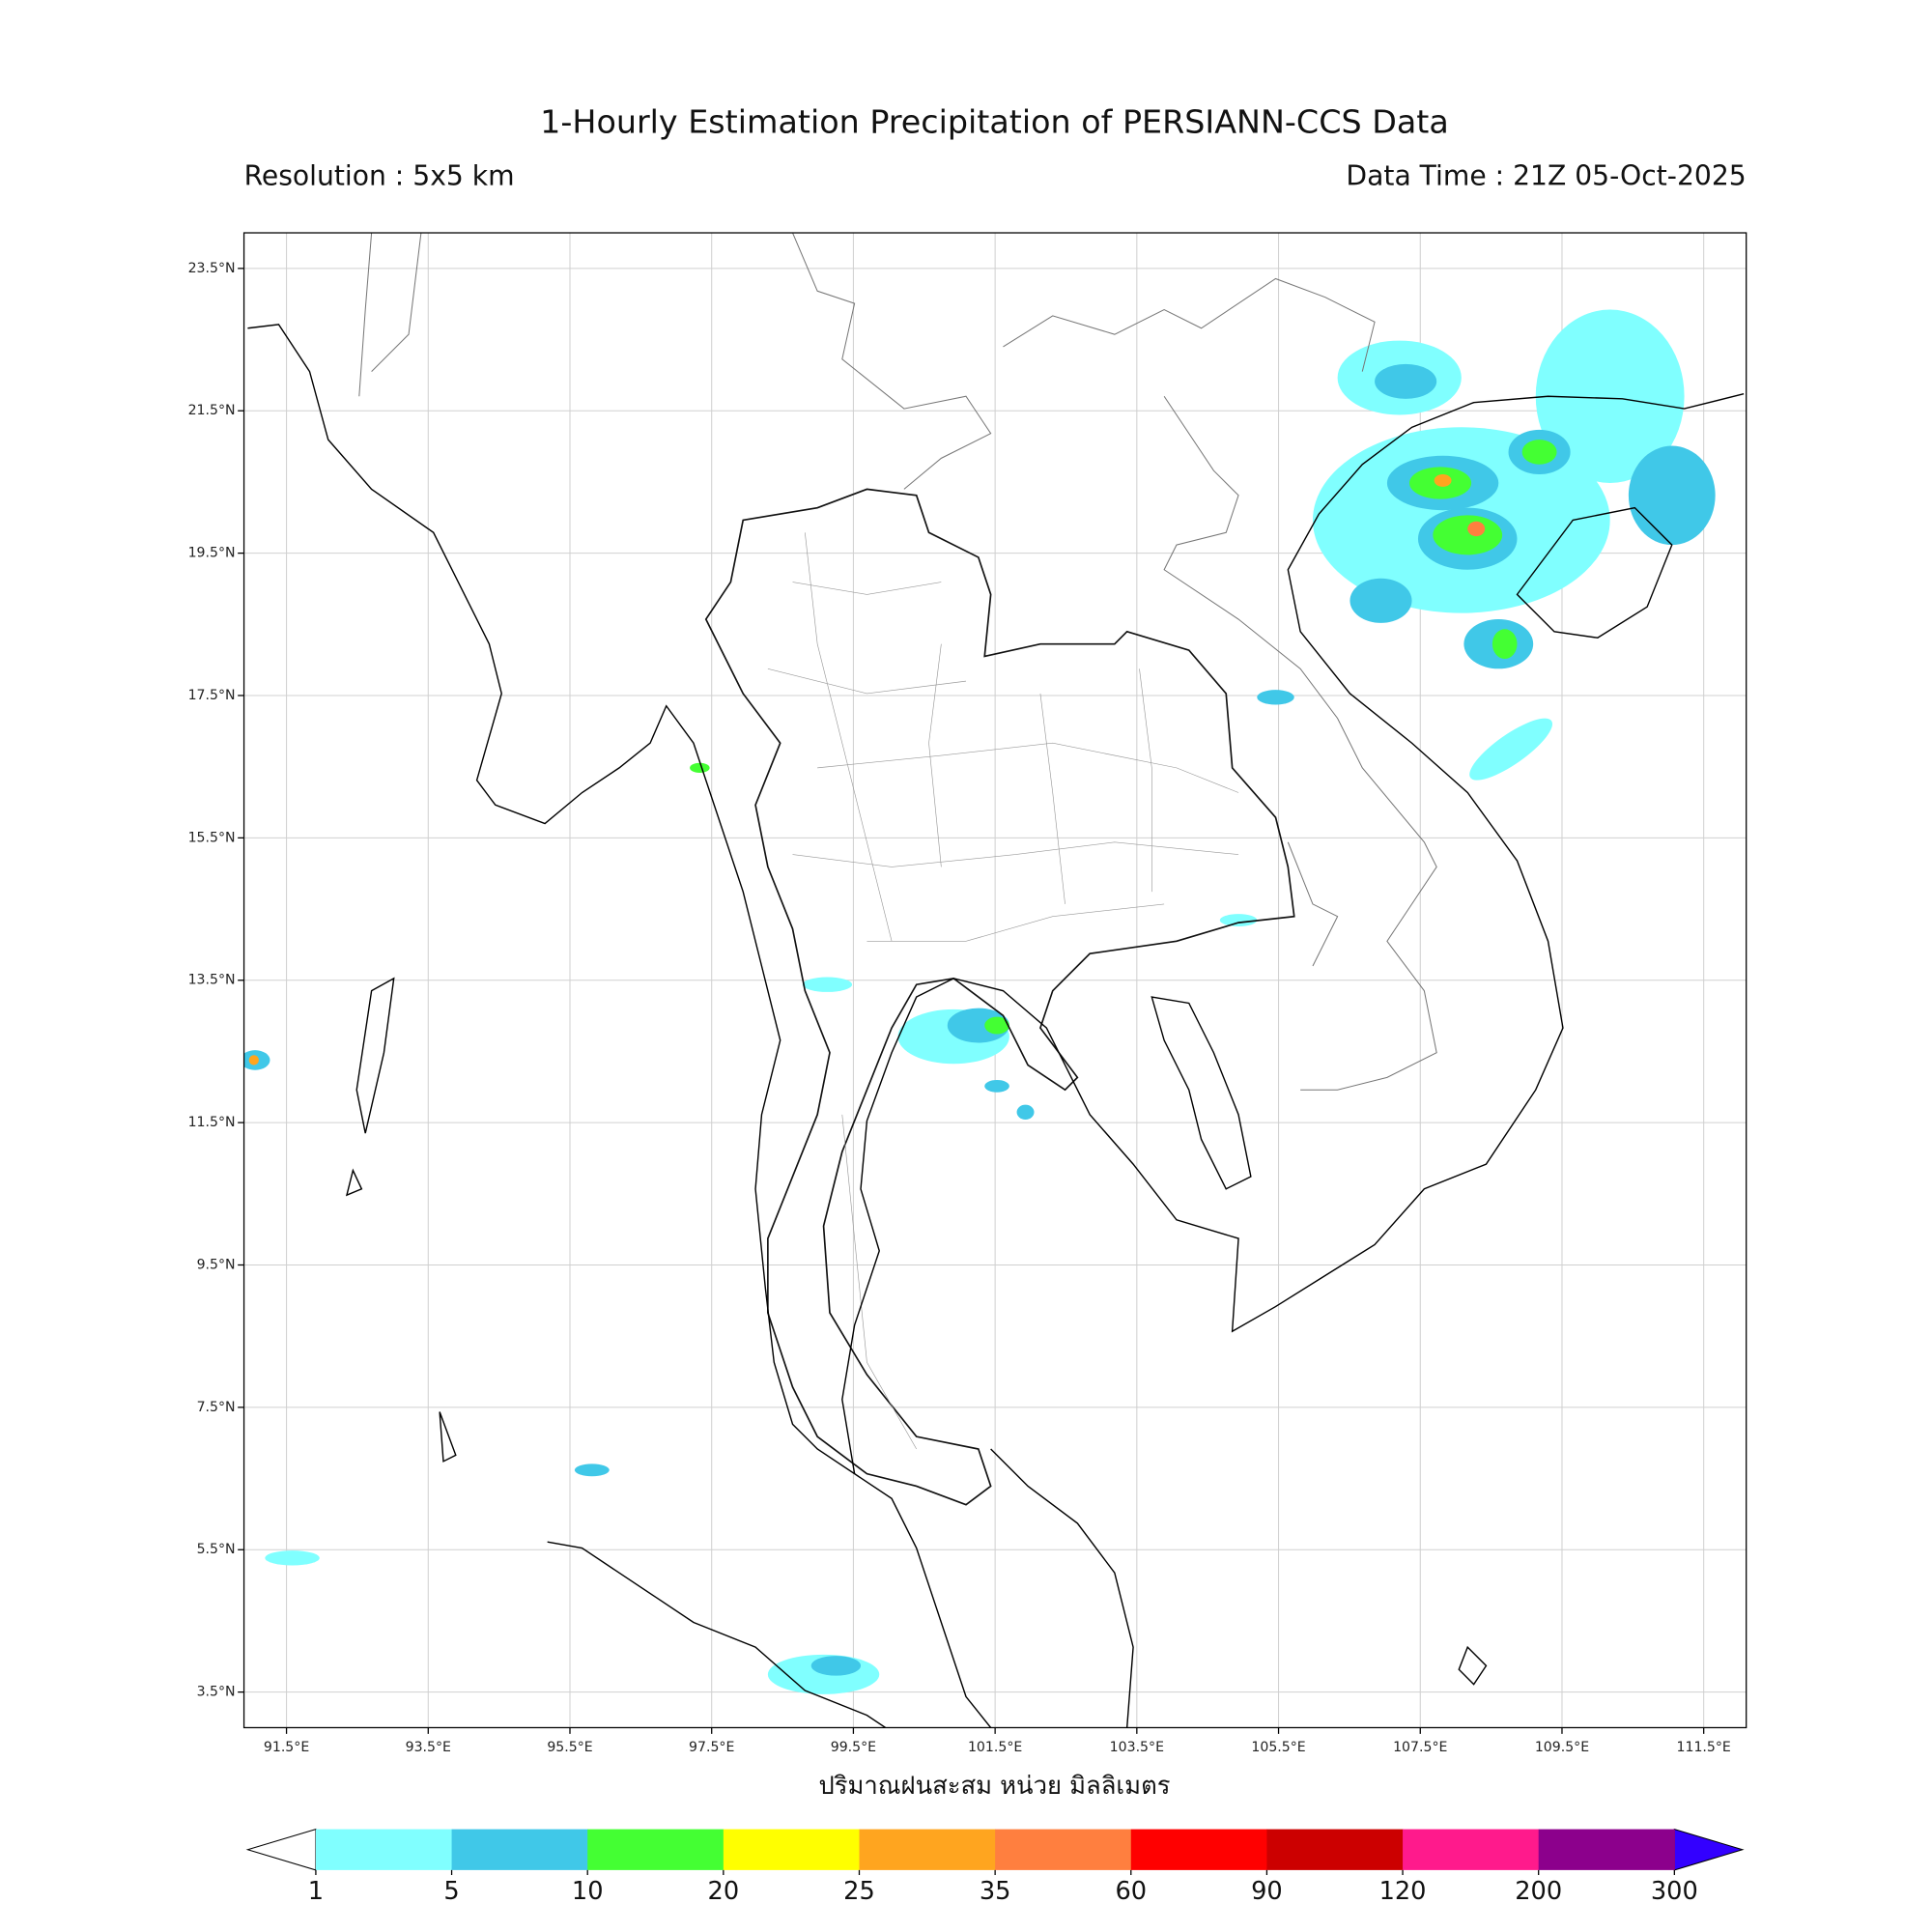 This screenshot has height=1932, width=1932. I want to click on y-tick-label: 23.5°N, so click(212, 268).